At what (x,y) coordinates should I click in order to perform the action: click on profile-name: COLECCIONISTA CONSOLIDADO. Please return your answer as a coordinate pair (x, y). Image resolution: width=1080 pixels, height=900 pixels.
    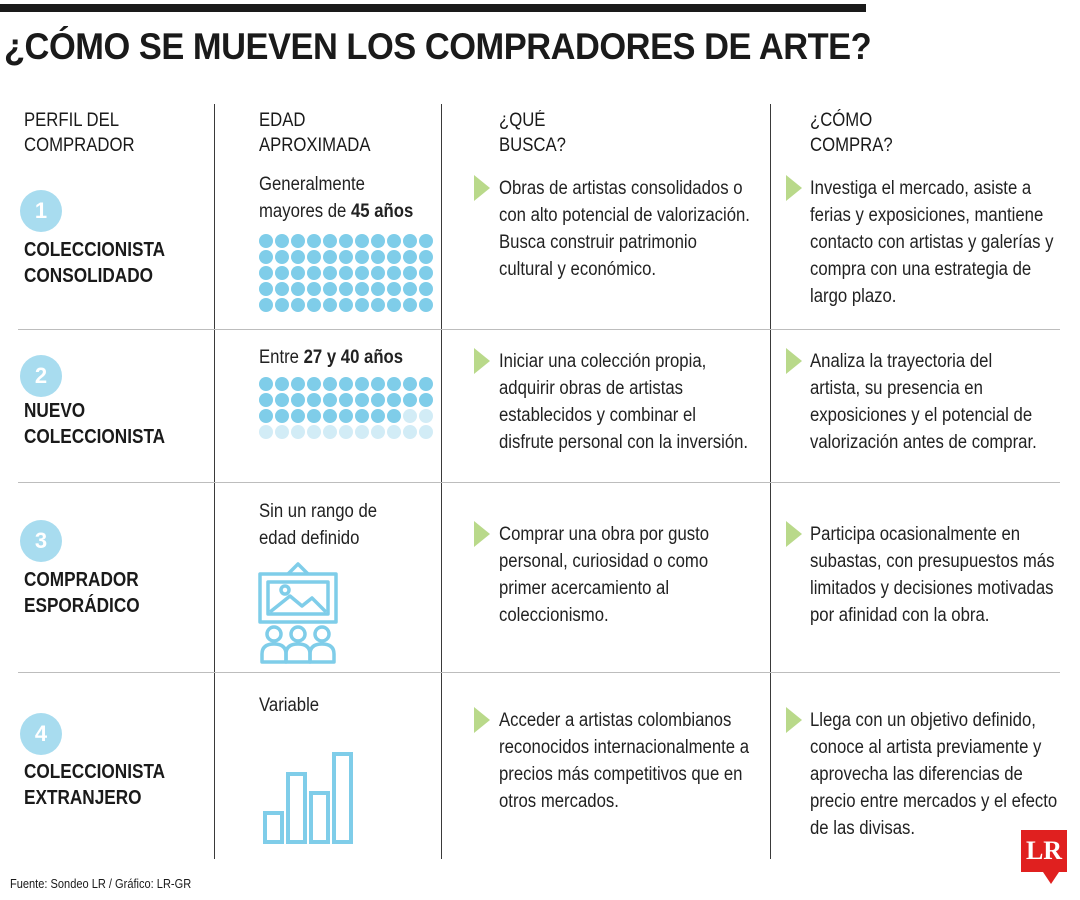
    Looking at the image, I should click on (95, 263).